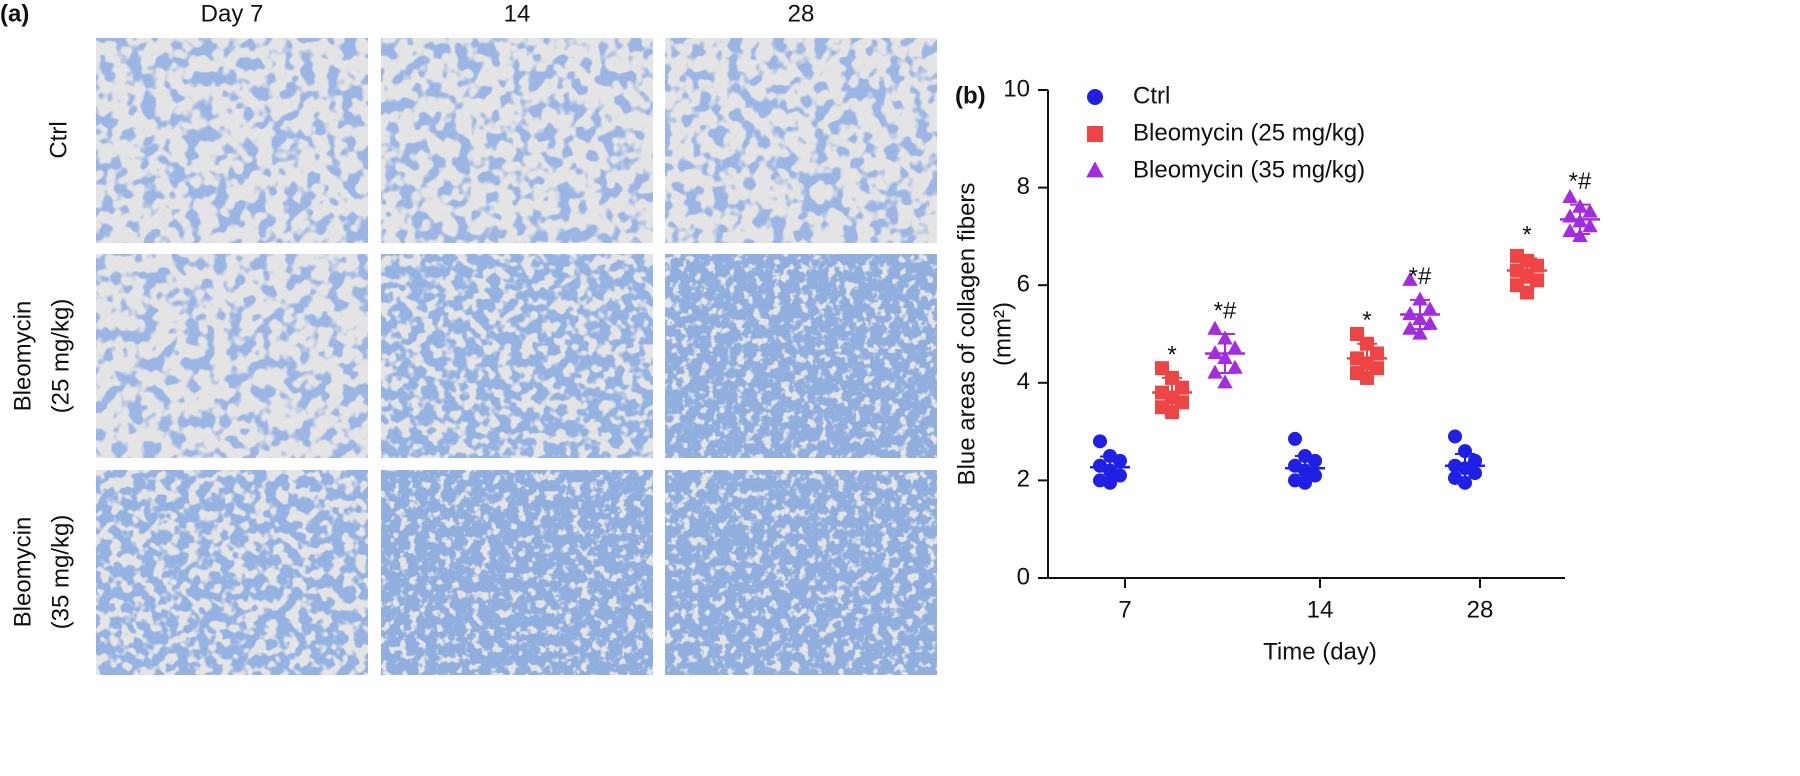  What do you see at coordinates (1320, 609) in the screenshot?
I see `x-tick-label: 14` at bounding box center [1320, 609].